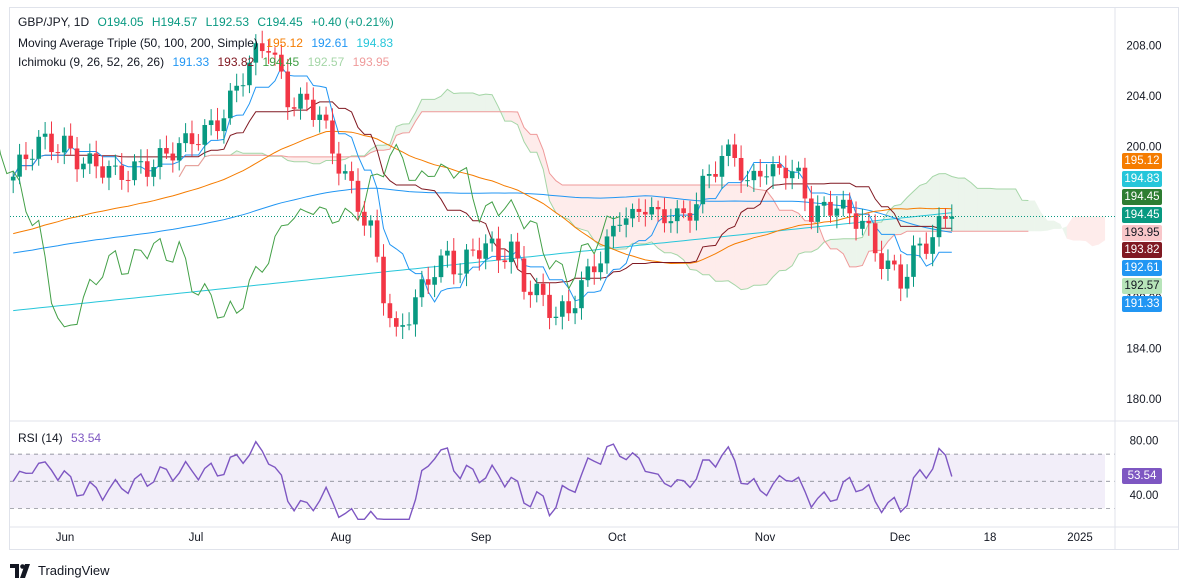 The image size is (1189, 588). I want to click on rsi-legend: RSI (14) 53.54, so click(62, 438).